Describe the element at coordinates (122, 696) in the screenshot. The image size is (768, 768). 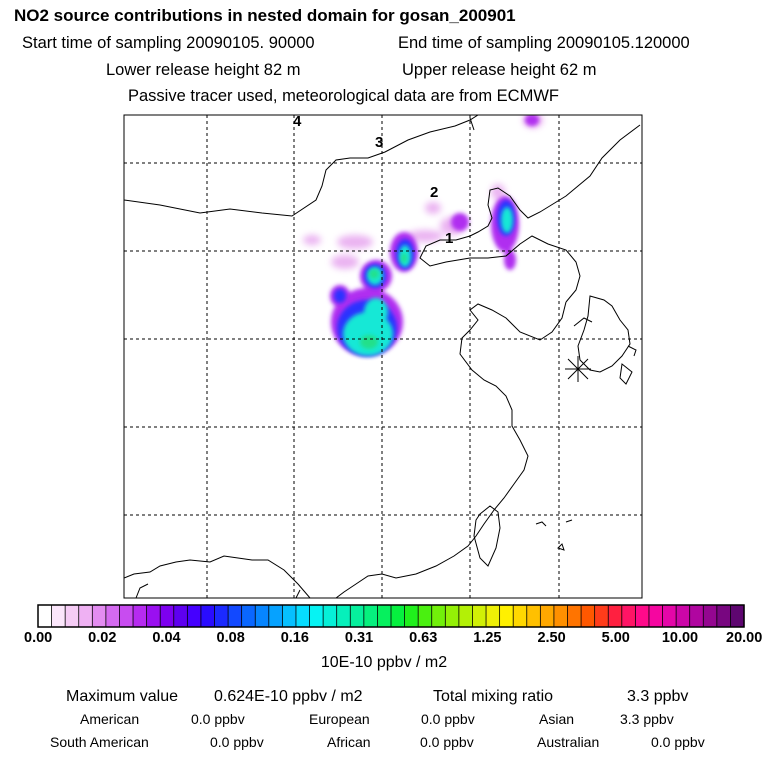
I see `max-value-label: Maximum value` at that location.